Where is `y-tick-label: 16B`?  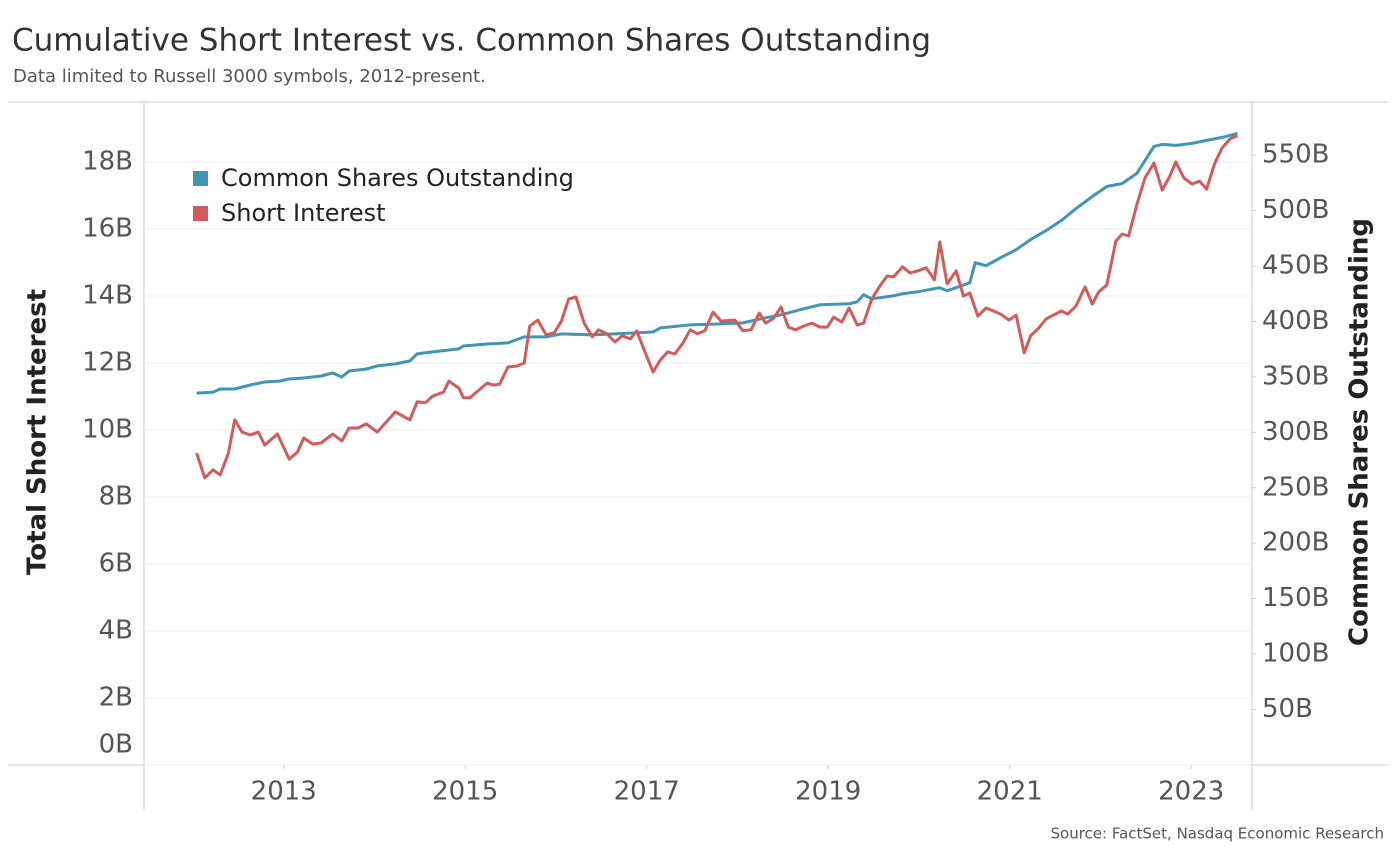
y-tick-label: 16B is located at coordinates (107, 228).